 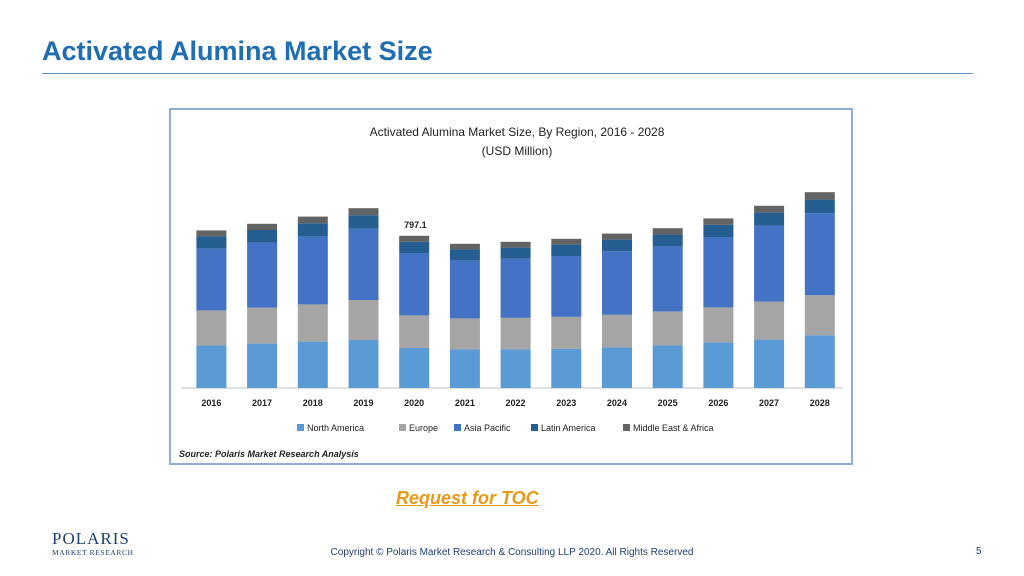 I want to click on bar-2024-latin-america, so click(x=617, y=245).